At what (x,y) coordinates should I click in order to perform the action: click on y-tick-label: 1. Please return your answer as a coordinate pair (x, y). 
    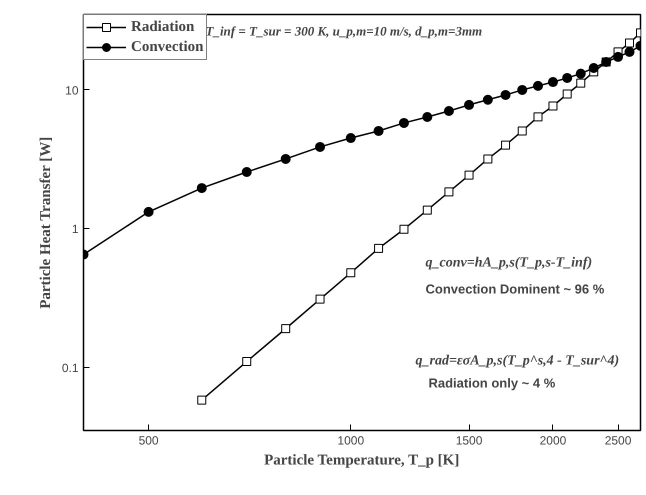
    Looking at the image, I should click on (75, 229).